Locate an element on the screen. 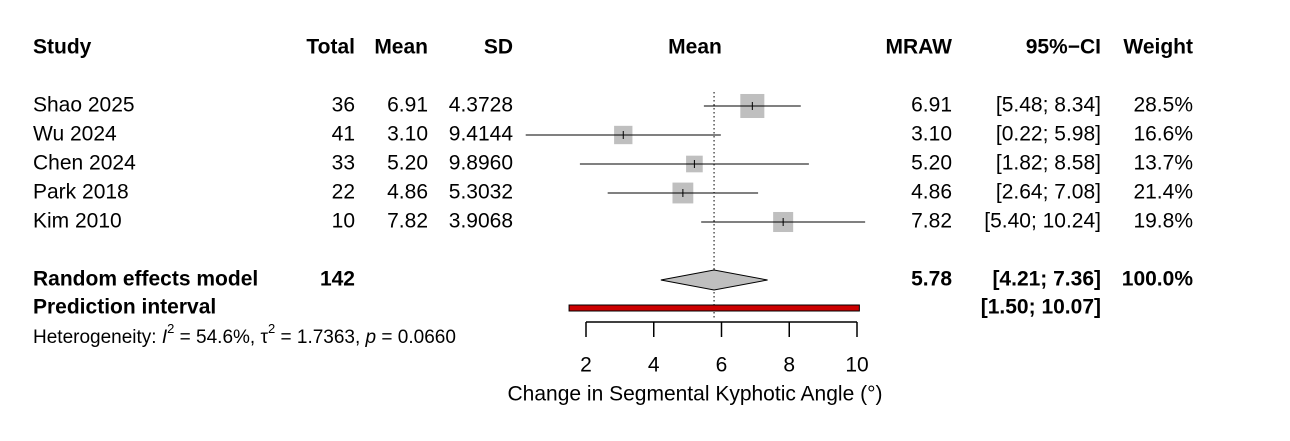 The image size is (1290, 441). x-tick-label: 4 is located at coordinates (654, 365).